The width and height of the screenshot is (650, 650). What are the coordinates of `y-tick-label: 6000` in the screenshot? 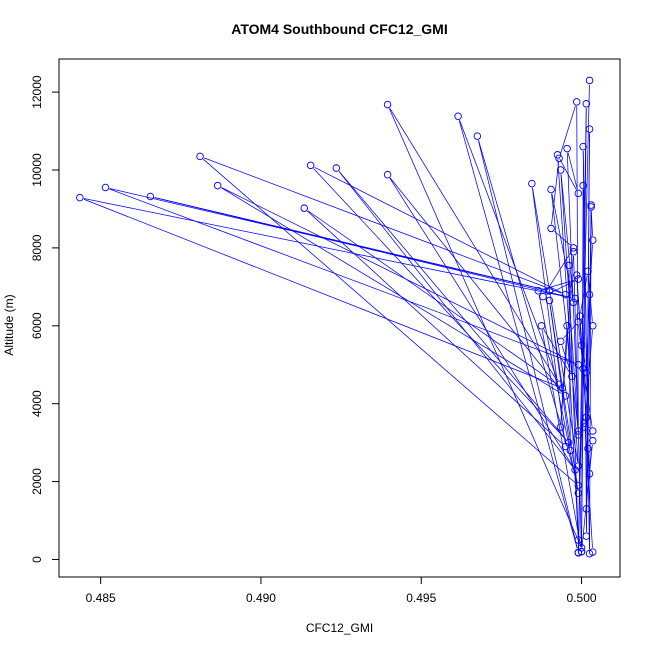 It's located at (37, 325).